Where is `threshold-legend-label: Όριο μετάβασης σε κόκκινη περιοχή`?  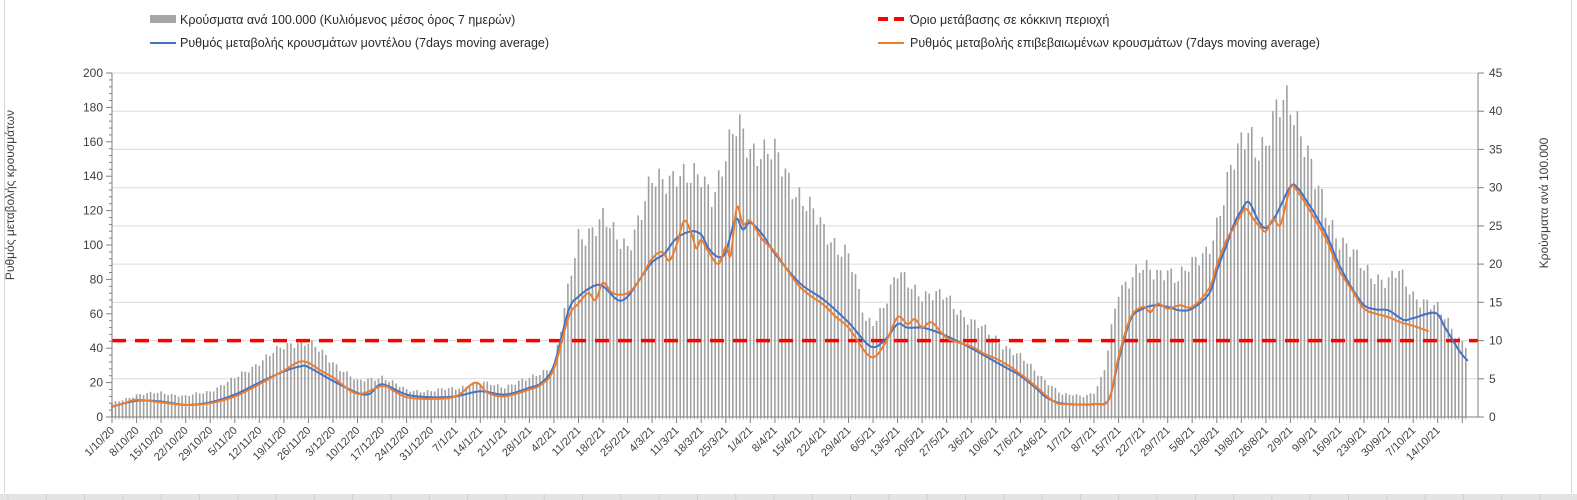
threshold-legend-label: Όριο μετάβασης σε κόκκινη περιοχή is located at coordinates (1009, 20).